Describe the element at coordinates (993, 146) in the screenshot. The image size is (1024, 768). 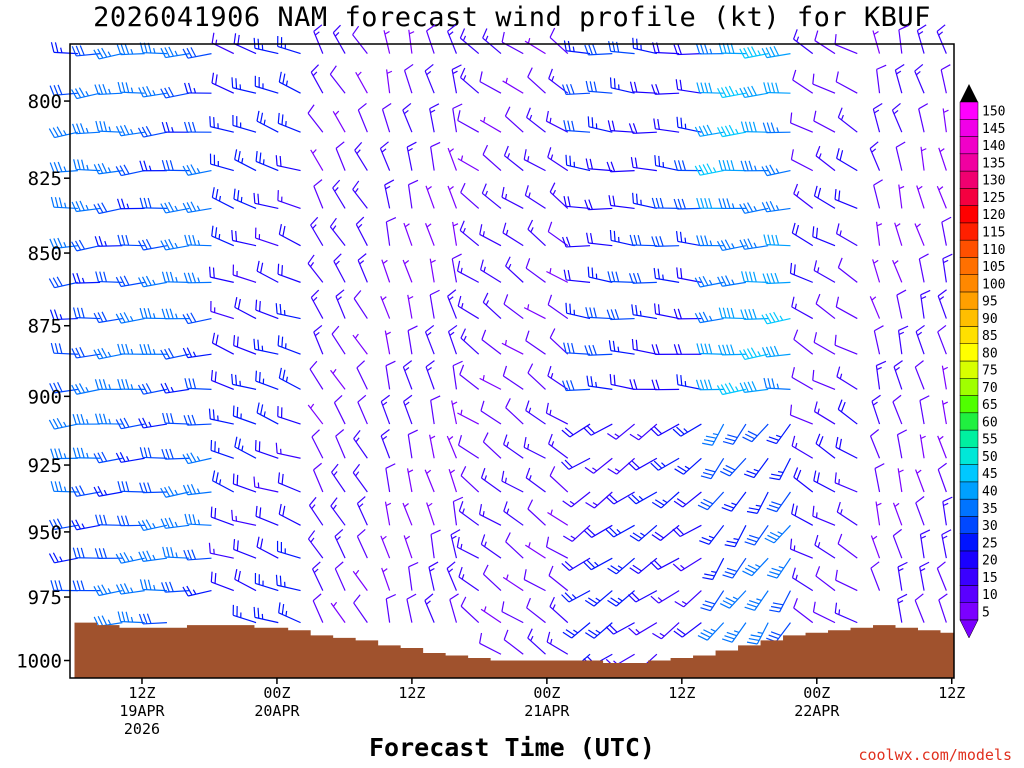
I see `colorbar-label: 140` at that location.